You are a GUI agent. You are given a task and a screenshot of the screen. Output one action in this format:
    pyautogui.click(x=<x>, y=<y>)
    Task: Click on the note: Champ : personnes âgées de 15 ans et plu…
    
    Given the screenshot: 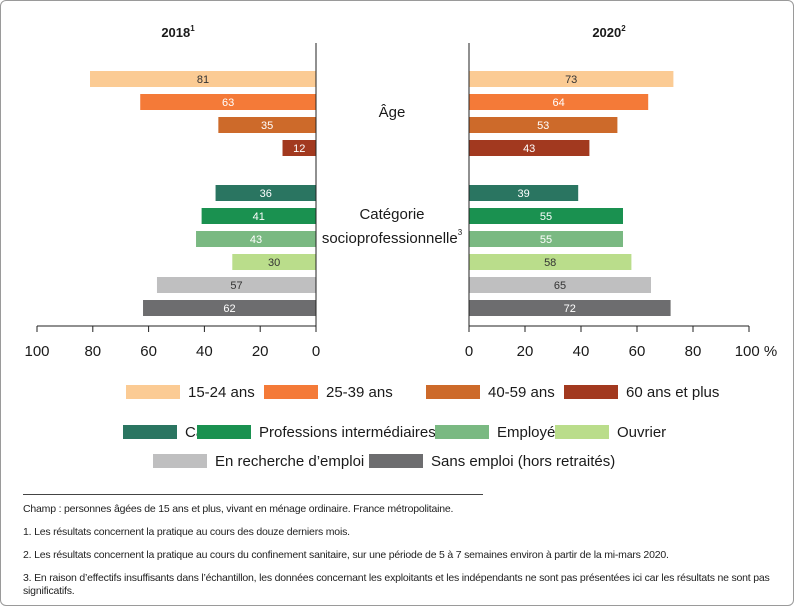 What is the action you would take?
    pyautogui.click(x=238, y=509)
    